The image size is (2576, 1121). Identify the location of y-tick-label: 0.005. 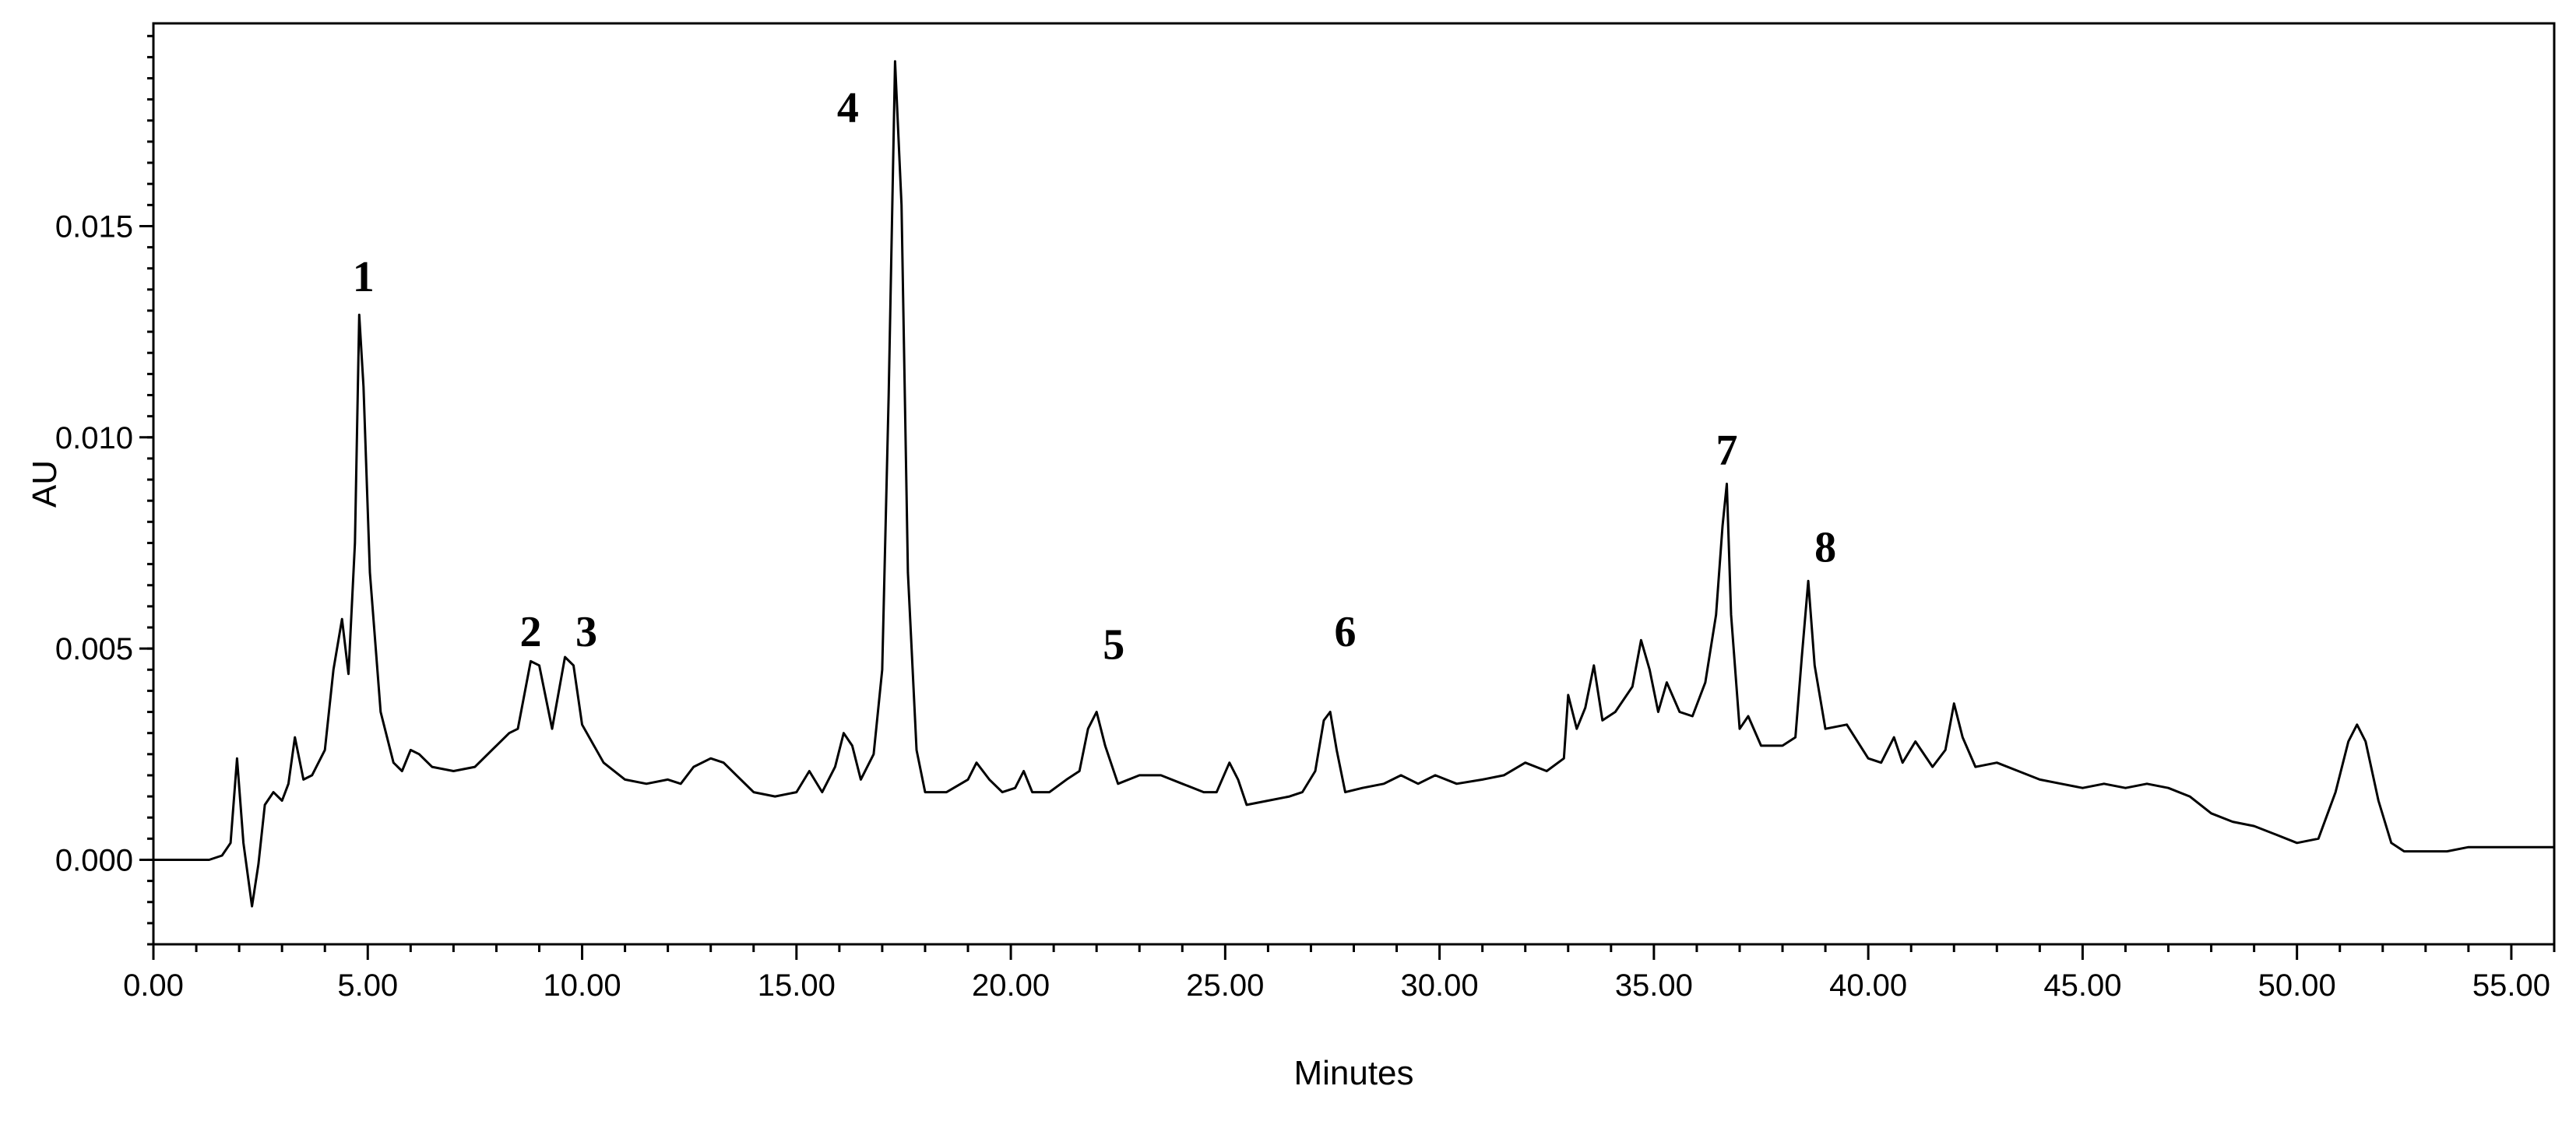
(94, 649).